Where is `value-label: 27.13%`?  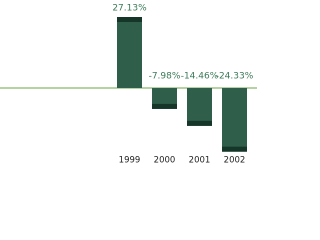
value-label: 27.13% is located at coordinates (129, 9).